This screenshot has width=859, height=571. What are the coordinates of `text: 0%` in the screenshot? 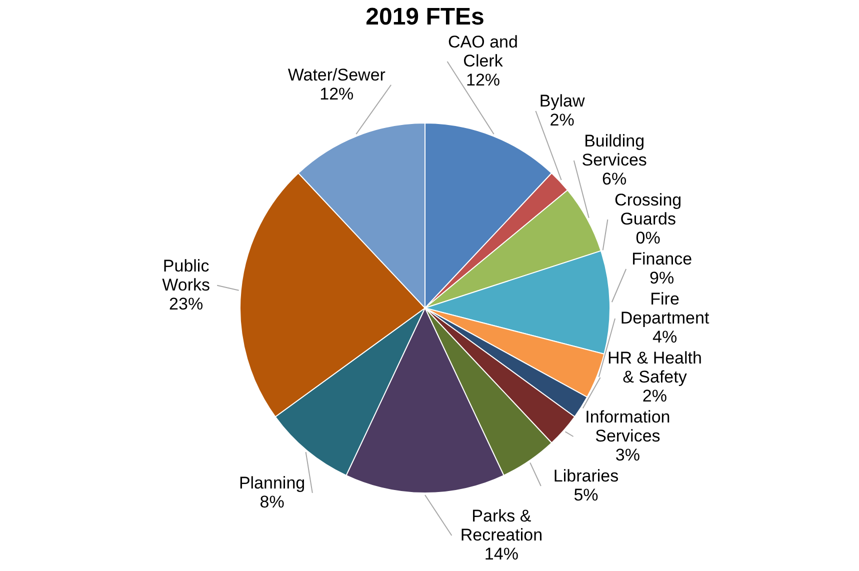 It's located at (648, 238).